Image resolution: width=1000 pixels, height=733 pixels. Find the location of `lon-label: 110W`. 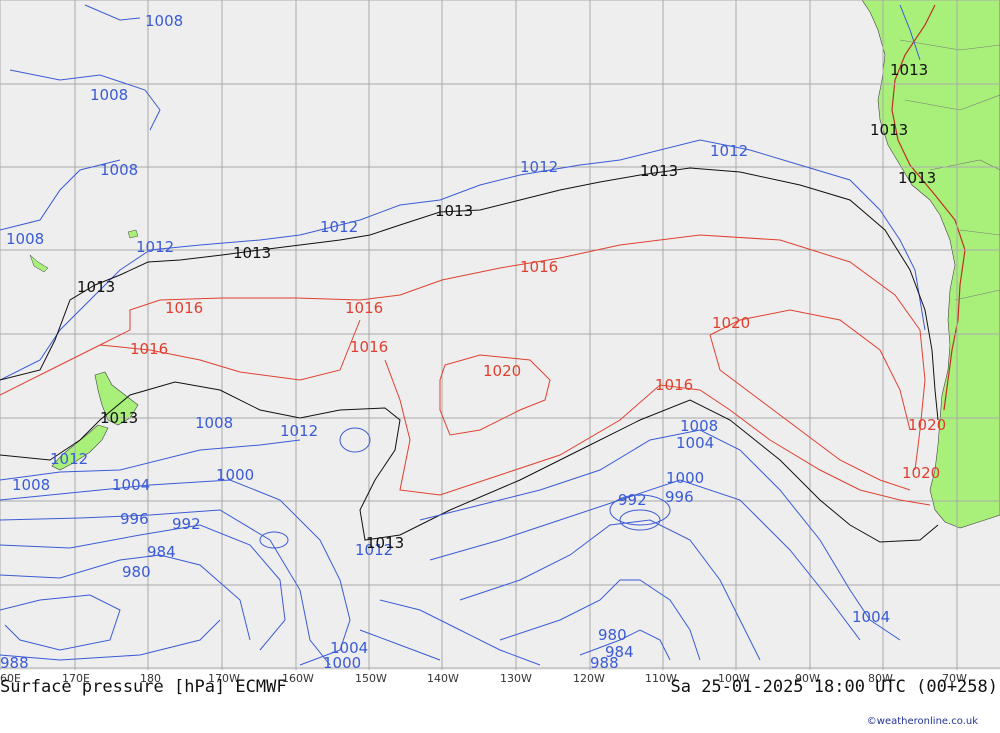

lon-label: 110W is located at coordinates (661, 678).